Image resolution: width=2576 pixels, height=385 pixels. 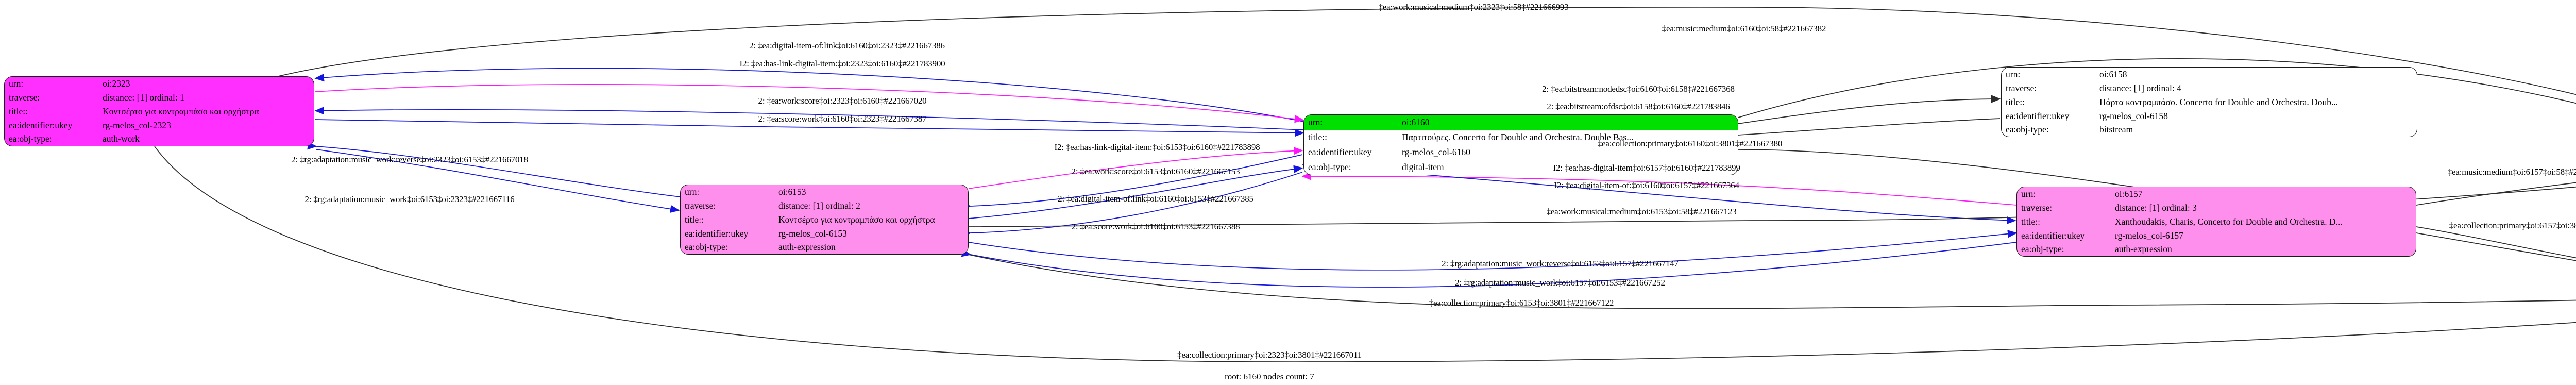 I want to click on node-row-objtype: ea:obj-type: bitstream, so click(x=2209, y=130).